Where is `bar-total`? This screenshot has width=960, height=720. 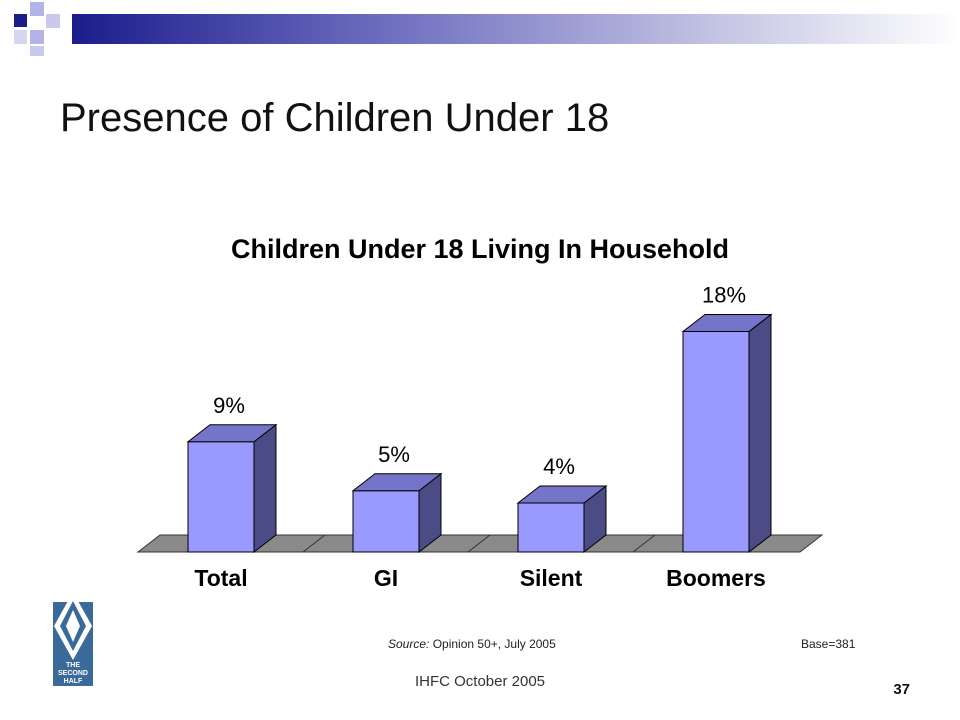
bar-total is located at coordinates (232, 488).